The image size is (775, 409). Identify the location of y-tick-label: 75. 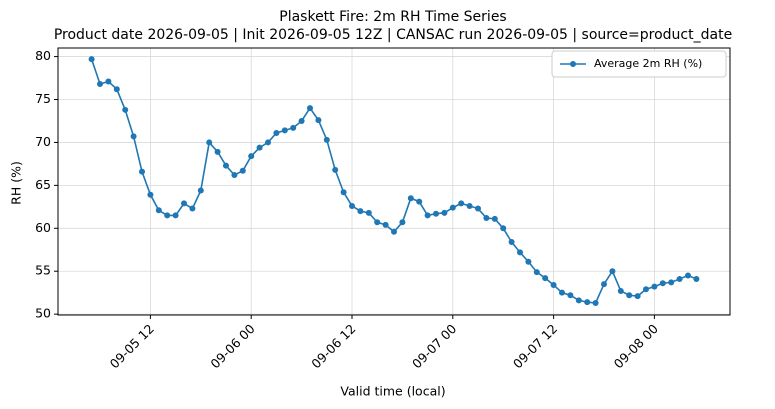
(43, 98).